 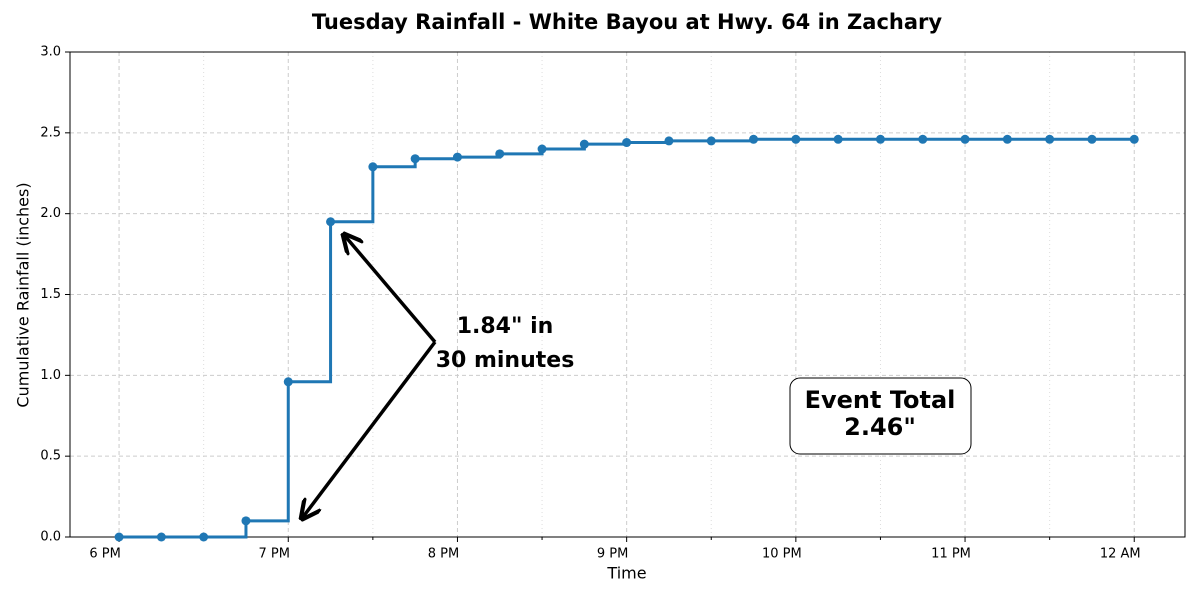 What do you see at coordinates (612, 554) in the screenshot?
I see `x-tick-label: 9 PM` at bounding box center [612, 554].